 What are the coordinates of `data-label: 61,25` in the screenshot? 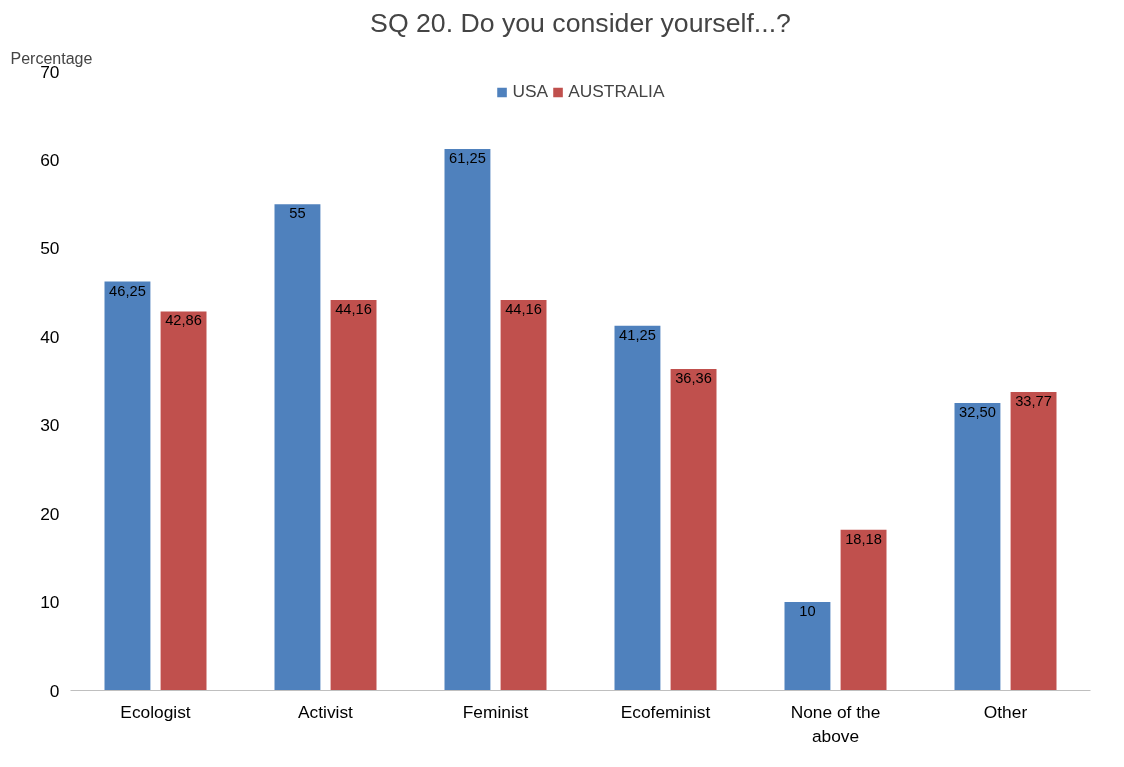 It's located at (467, 157).